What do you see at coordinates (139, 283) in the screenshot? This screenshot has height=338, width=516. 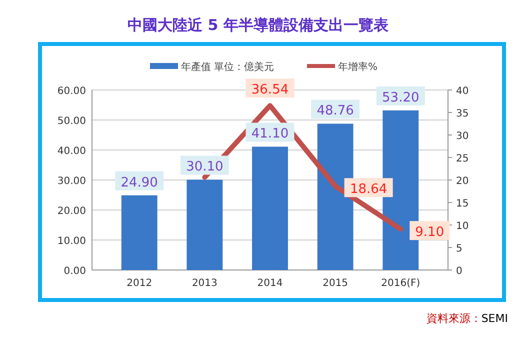 I see `x-tick-label: 2012` at bounding box center [139, 283].